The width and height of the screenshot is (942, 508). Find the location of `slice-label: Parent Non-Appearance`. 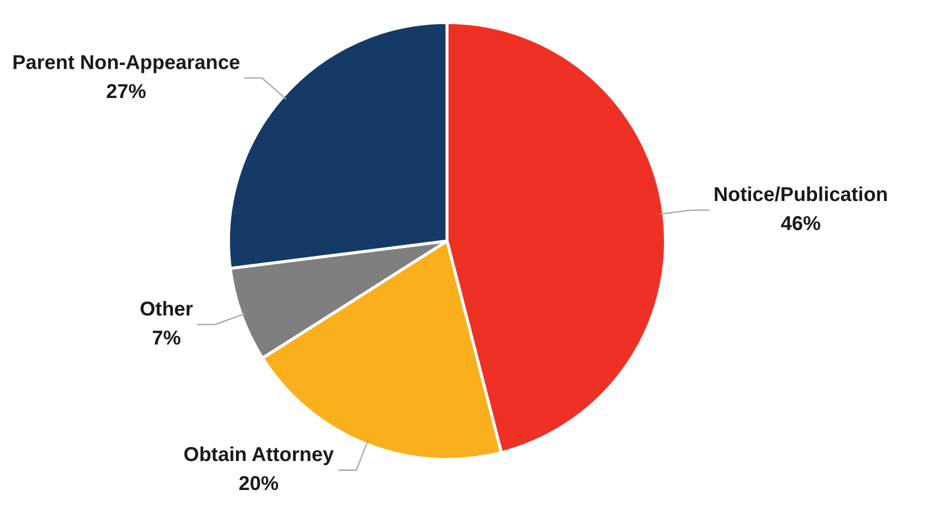

slice-label: Parent Non-Appearance is located at coordinates (126, 63).